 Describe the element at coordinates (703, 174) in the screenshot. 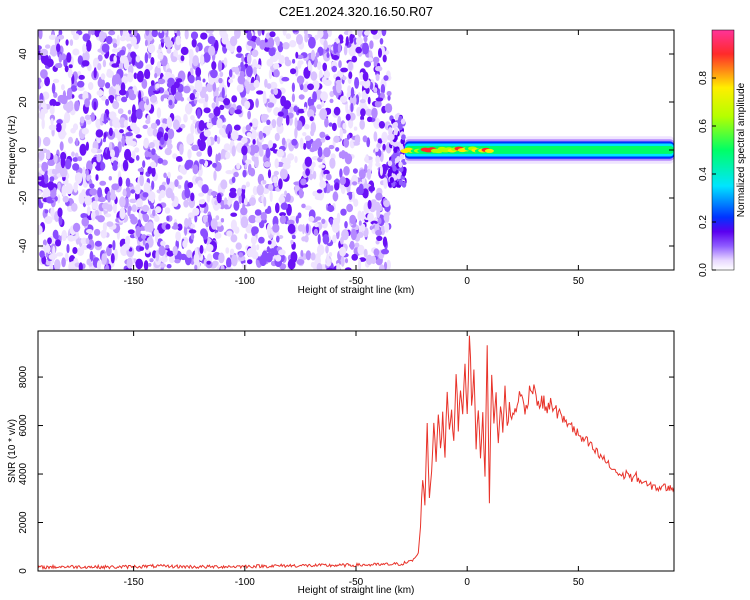

I see `colorbar-tick-label: 0.4` at that location.